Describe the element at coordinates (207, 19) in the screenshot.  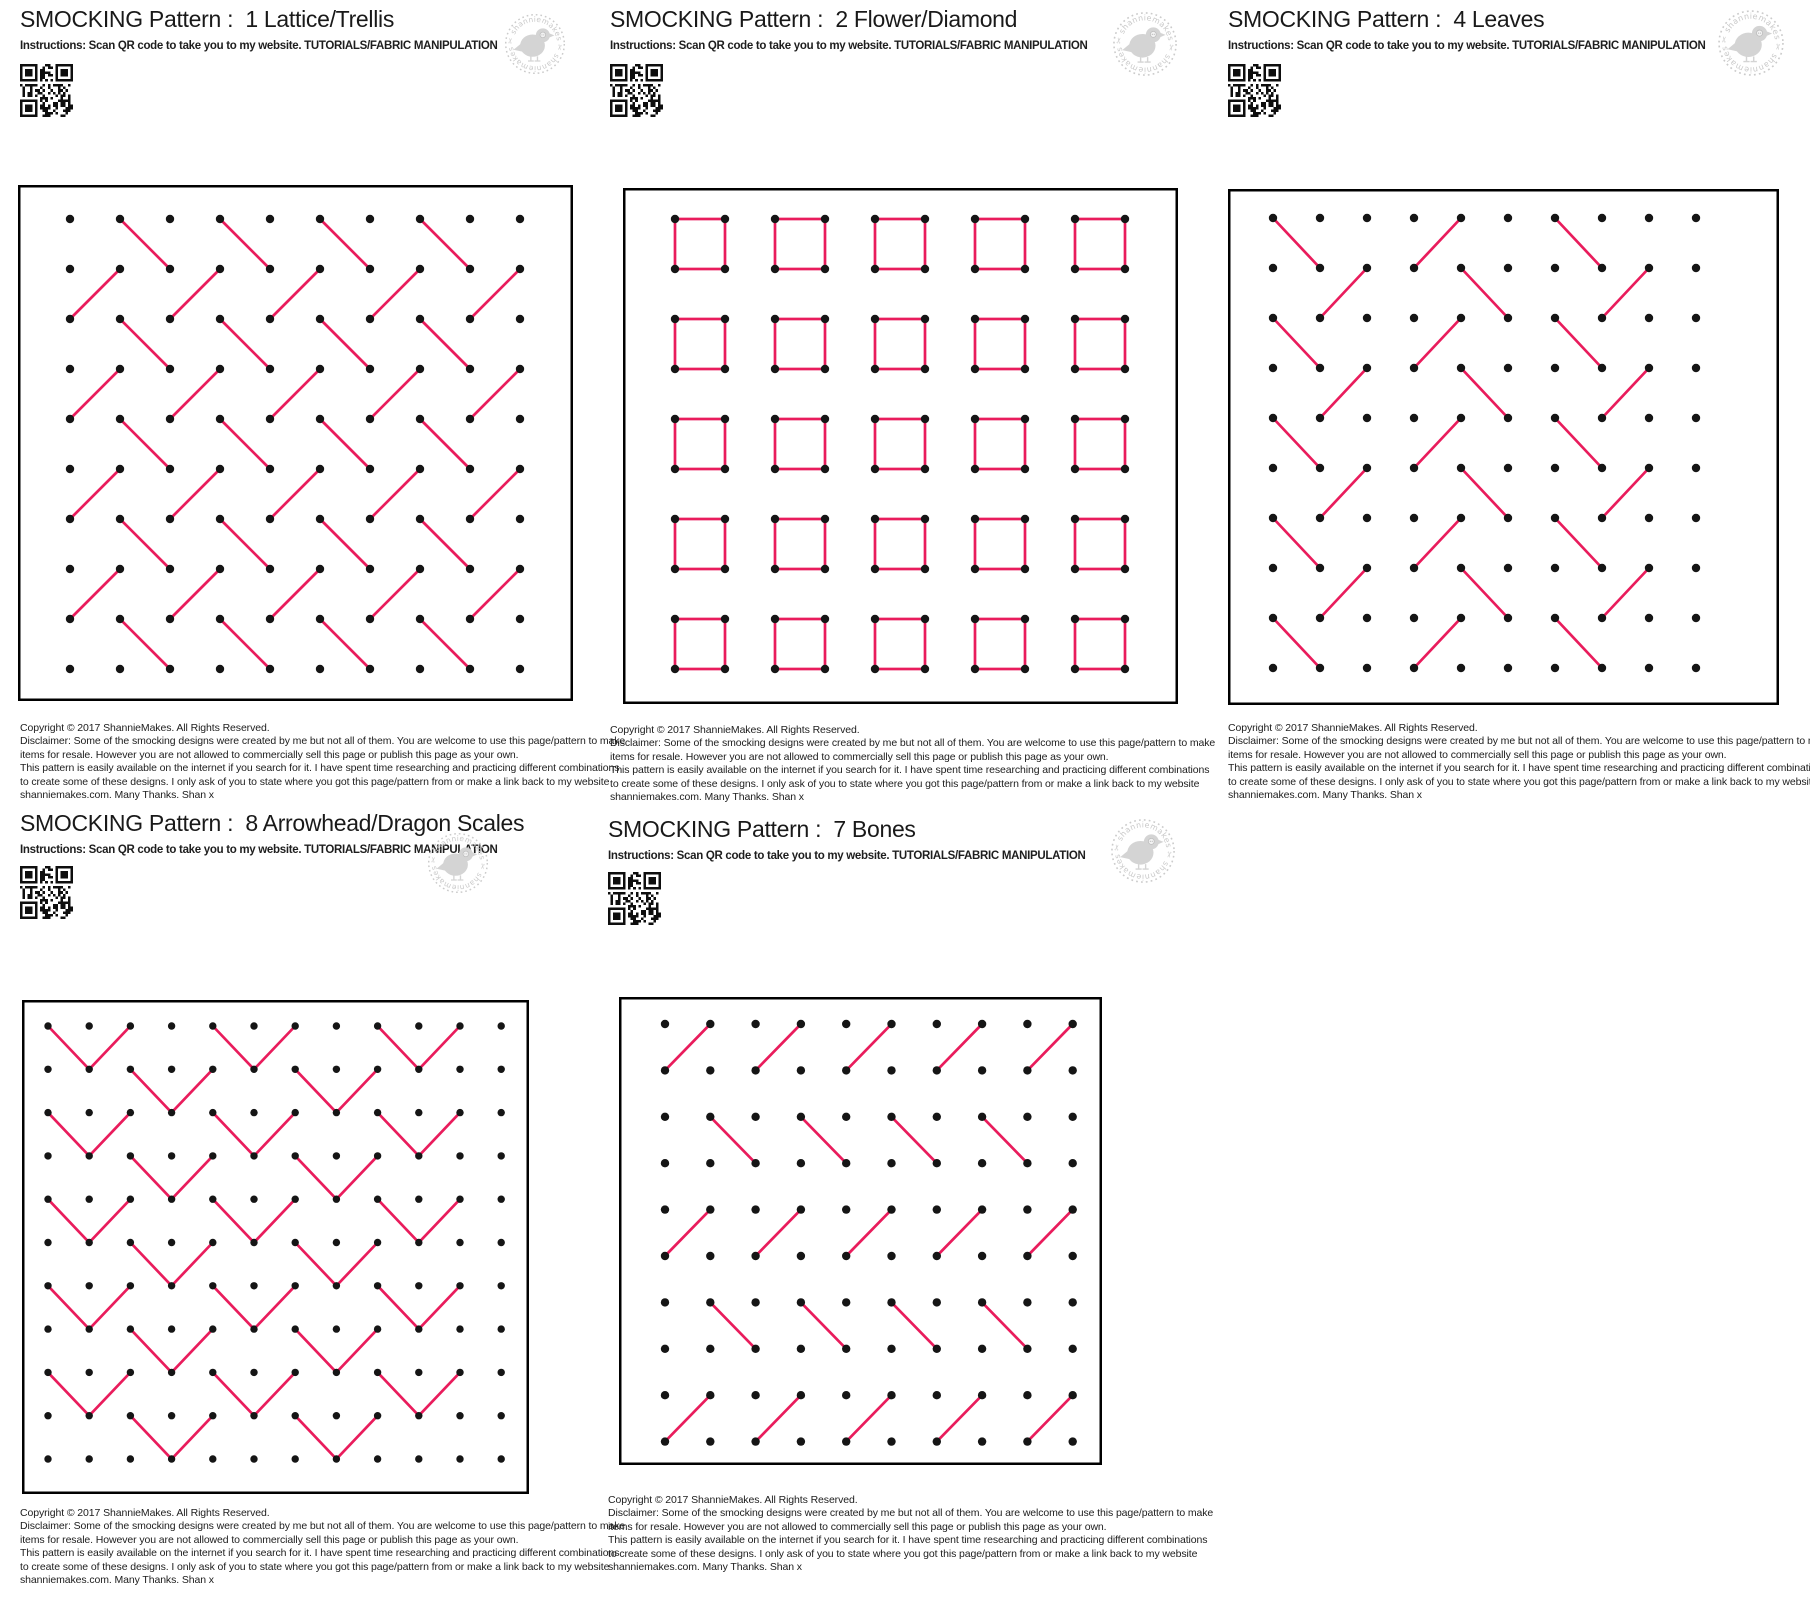
I see `pattern-title: SMOCKING Pattern : 1 Lattice/Trellis` at that location.